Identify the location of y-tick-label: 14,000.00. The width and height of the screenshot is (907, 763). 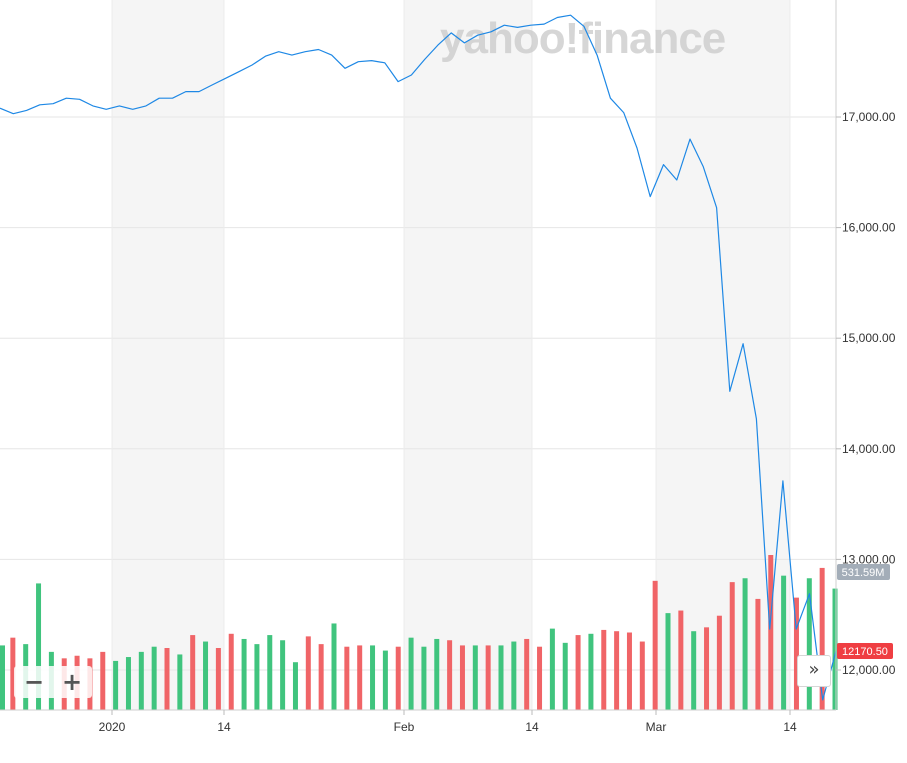
(869, 449).